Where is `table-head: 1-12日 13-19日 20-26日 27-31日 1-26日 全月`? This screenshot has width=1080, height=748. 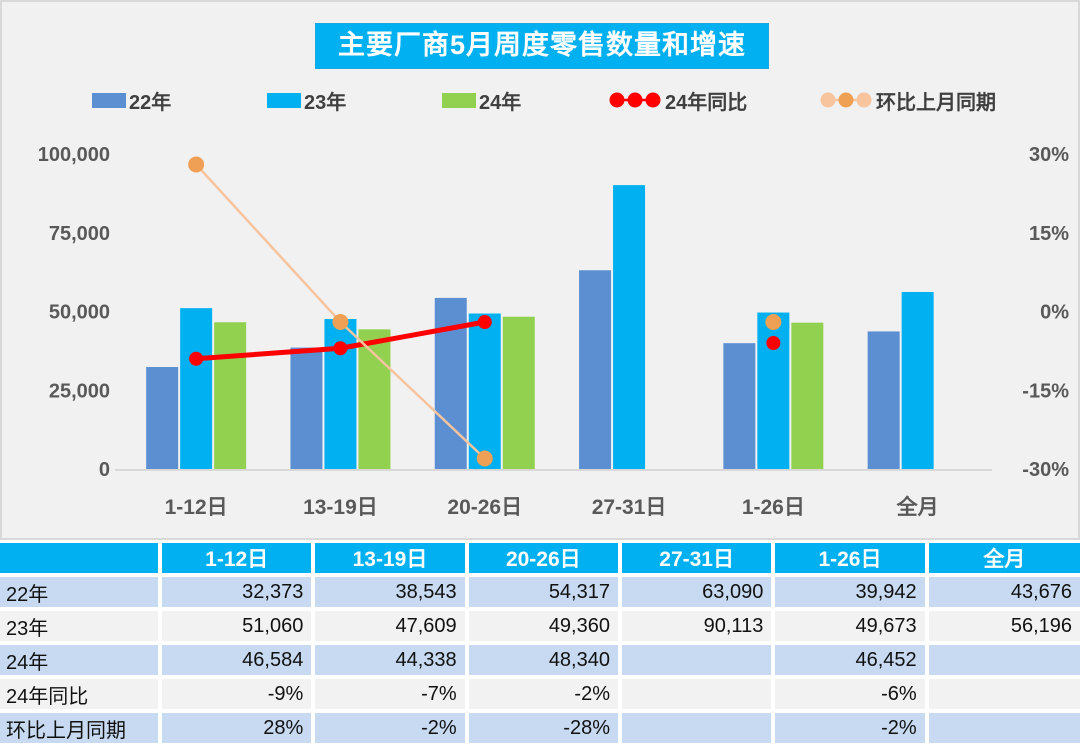 table-head: 1-12日 13-19日 20-26日 27-31日 1-26日 全月 is located at coordinates (540, 560).